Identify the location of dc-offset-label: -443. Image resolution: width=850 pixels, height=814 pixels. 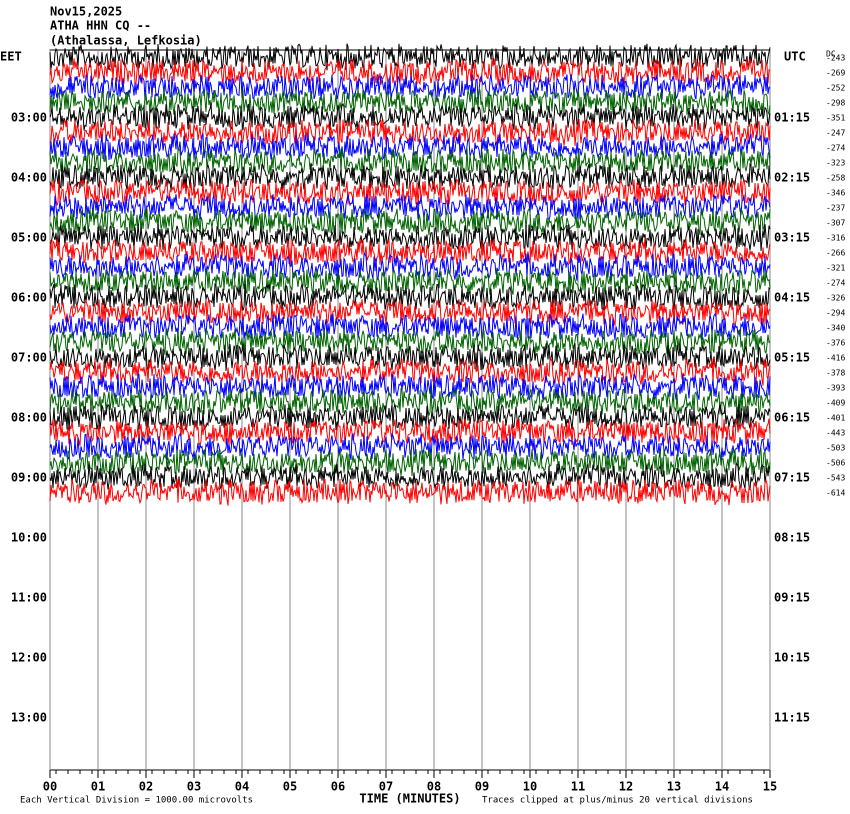
(835, 433).